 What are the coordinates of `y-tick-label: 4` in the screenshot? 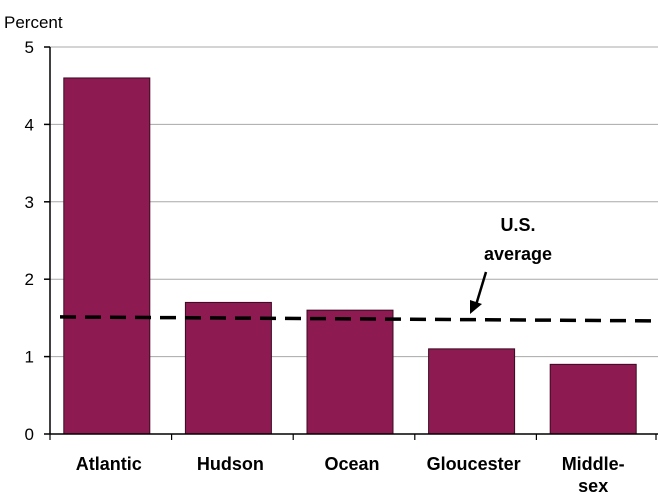 It's located at (29, 124).